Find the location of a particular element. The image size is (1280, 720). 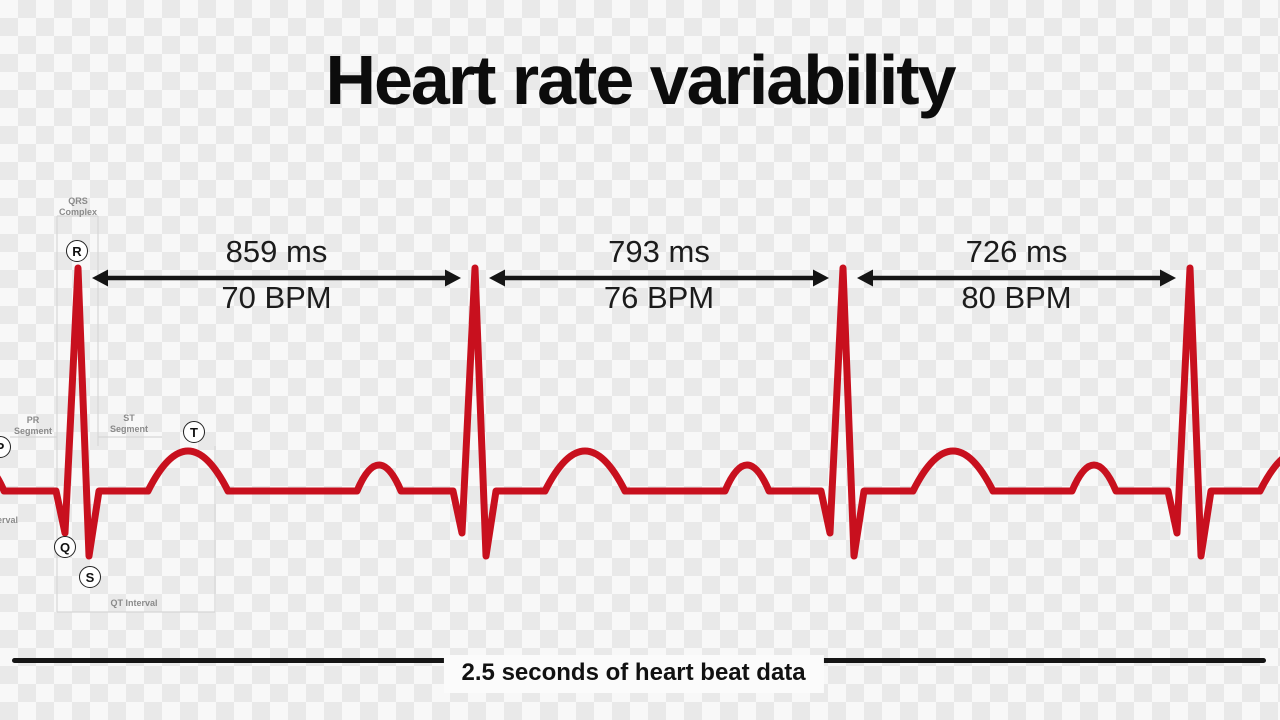

qt-interval-label: QT Interval is located at coordinates (134, 603).